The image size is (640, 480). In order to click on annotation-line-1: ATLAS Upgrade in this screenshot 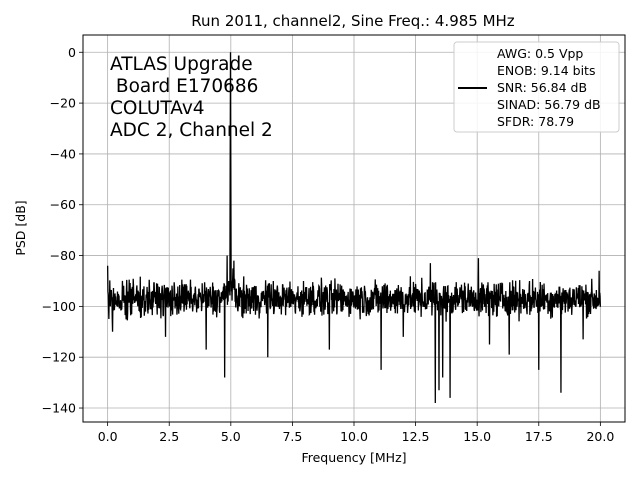, I will do `click(181, 64)`.